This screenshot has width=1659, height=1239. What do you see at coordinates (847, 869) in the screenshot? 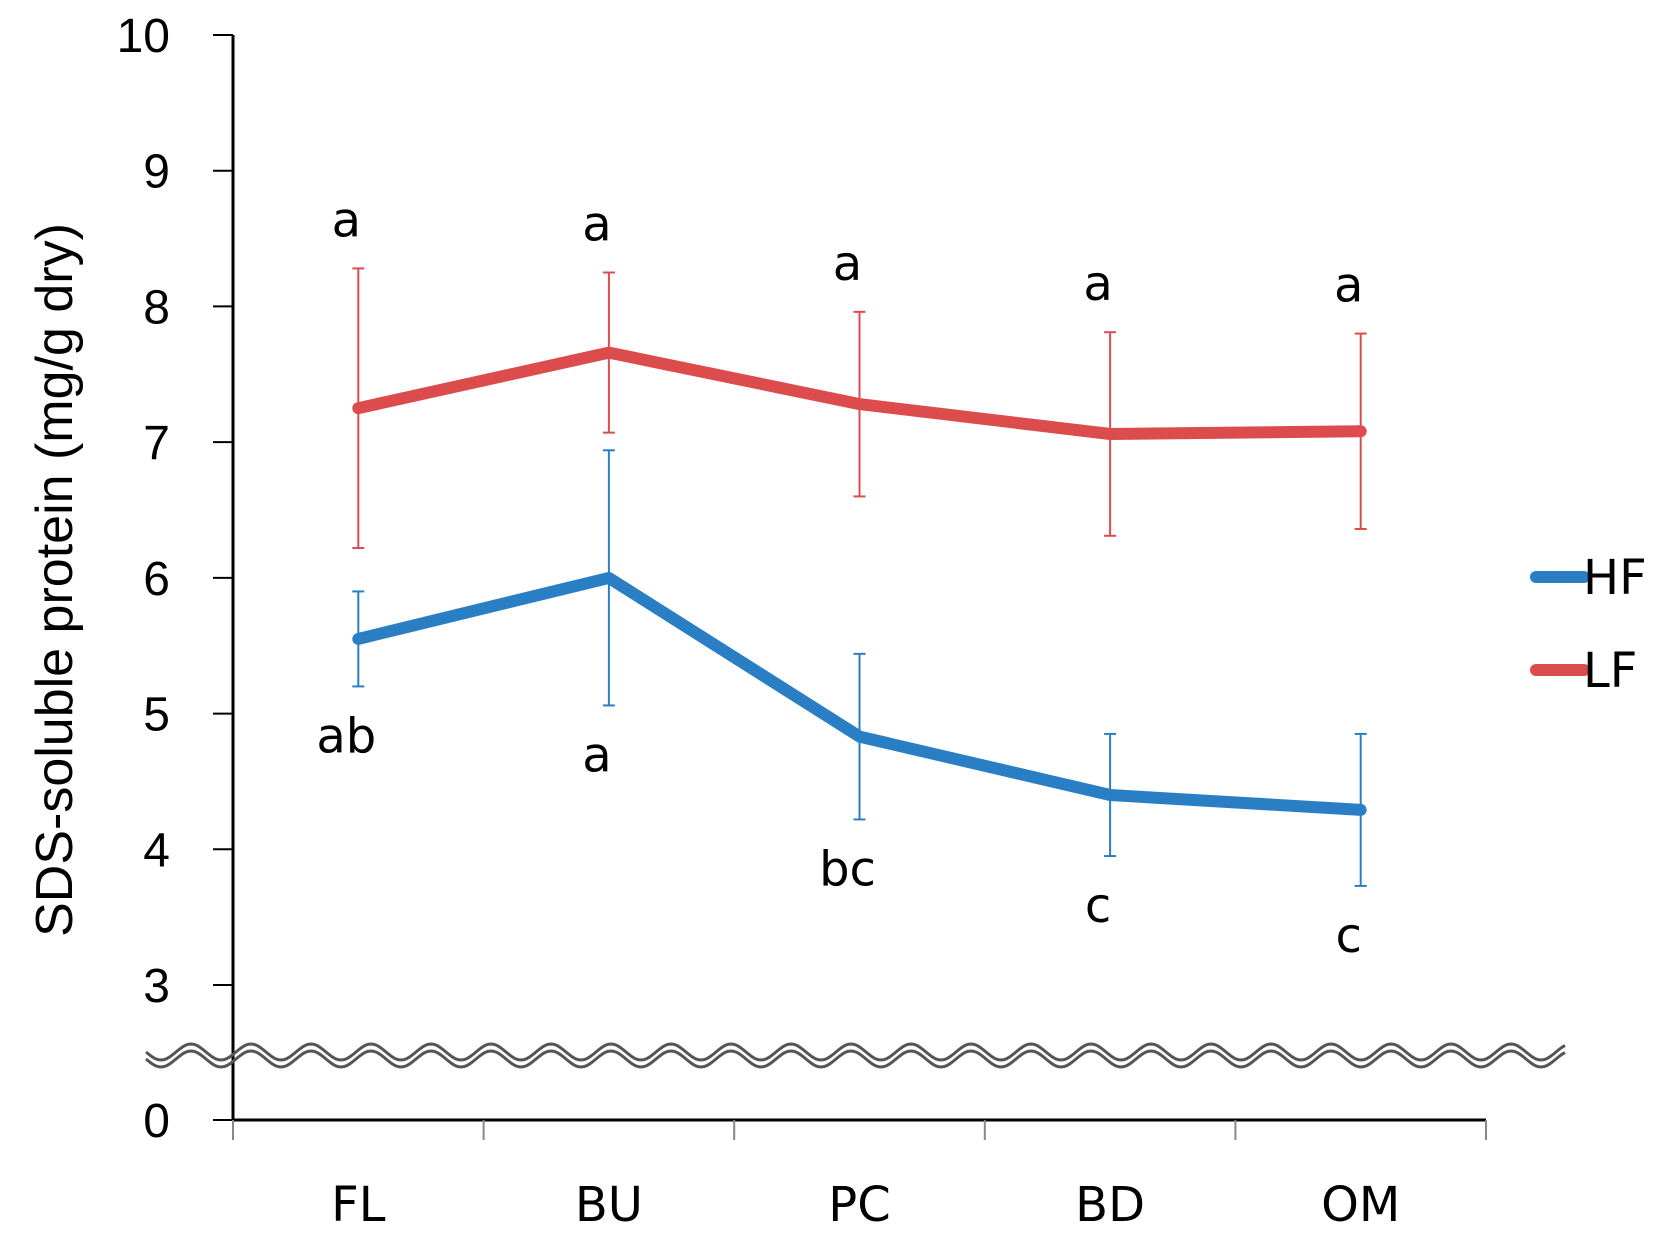
I see `significance-label: bc` at bounding box center [847, 869].